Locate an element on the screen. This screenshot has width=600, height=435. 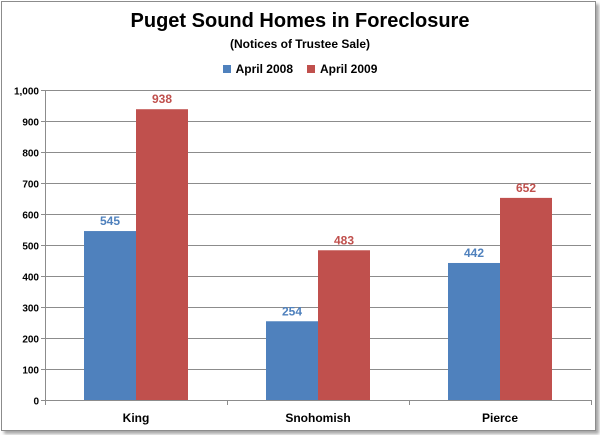
y-tick-label: 500 is located at coordinates (30, 247).